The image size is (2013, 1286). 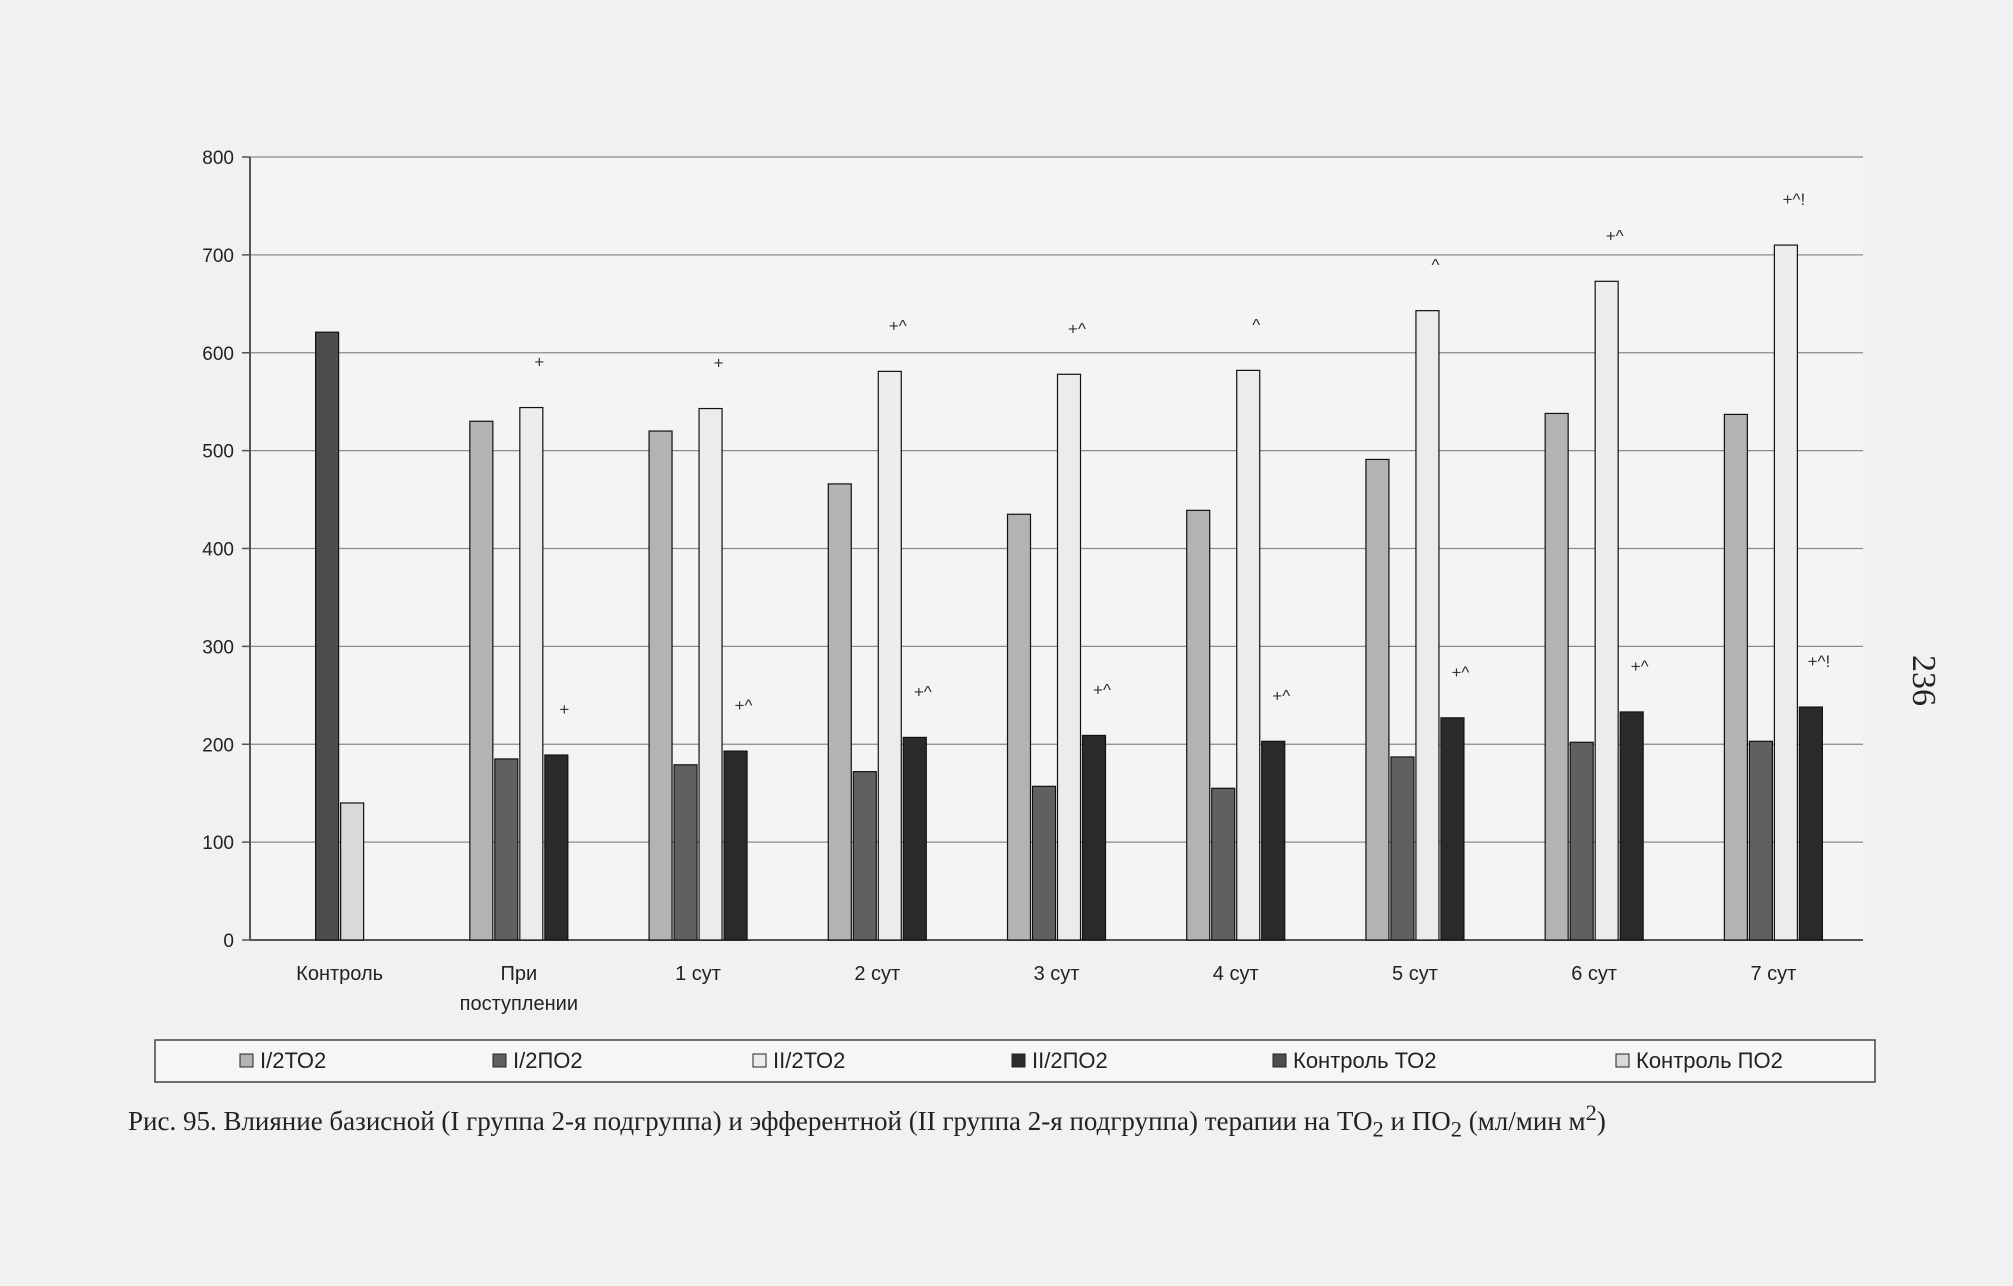 I want to click on x-category-label: 6 сут, so click(x=1594, y=974).